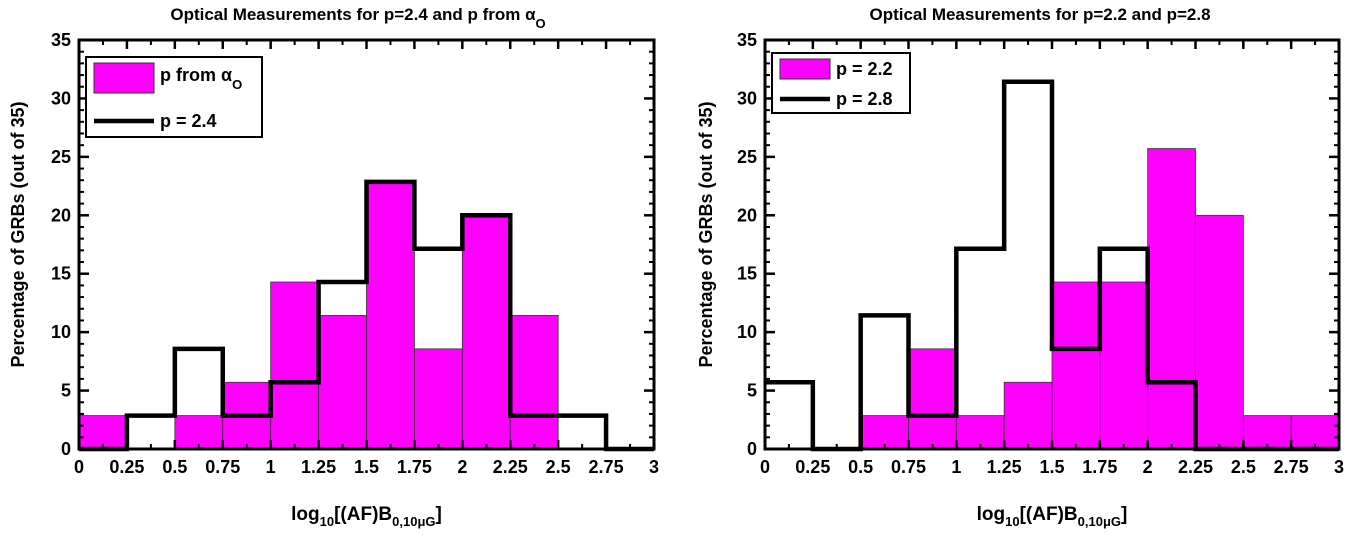 The image size is (1367, 539). Describe the element at coordinates (174, 97) in the screenshot. I see `legend: p from αO p = 2.4` at that location.